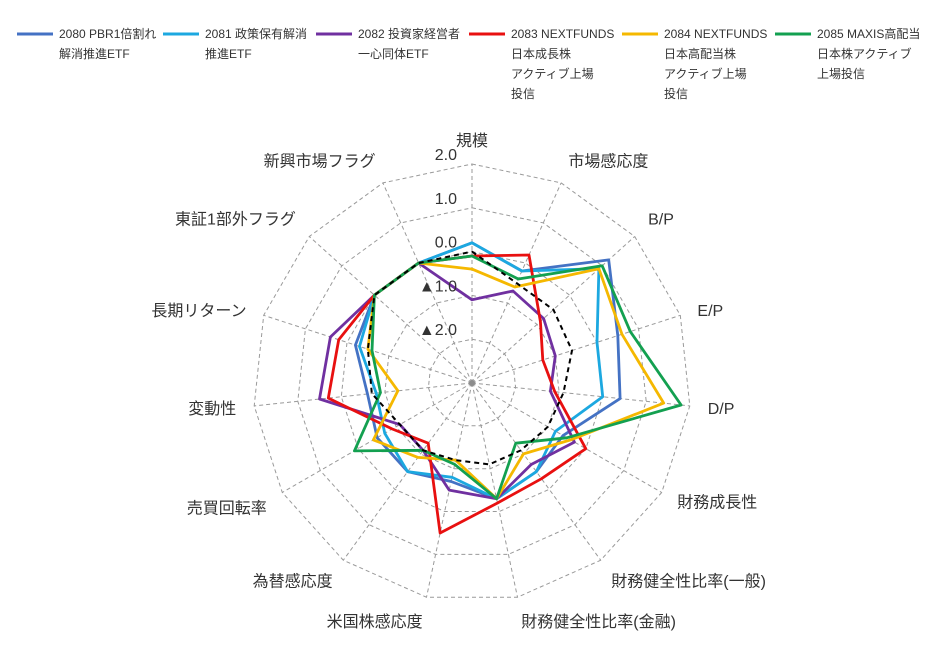 The width and height of the screenshot is (939, 659). What do you see at coordinates (688, 582) in the screenshot?
I see `axis-label: 財務健全性比率(一般)` at bounding box center [688, 582].